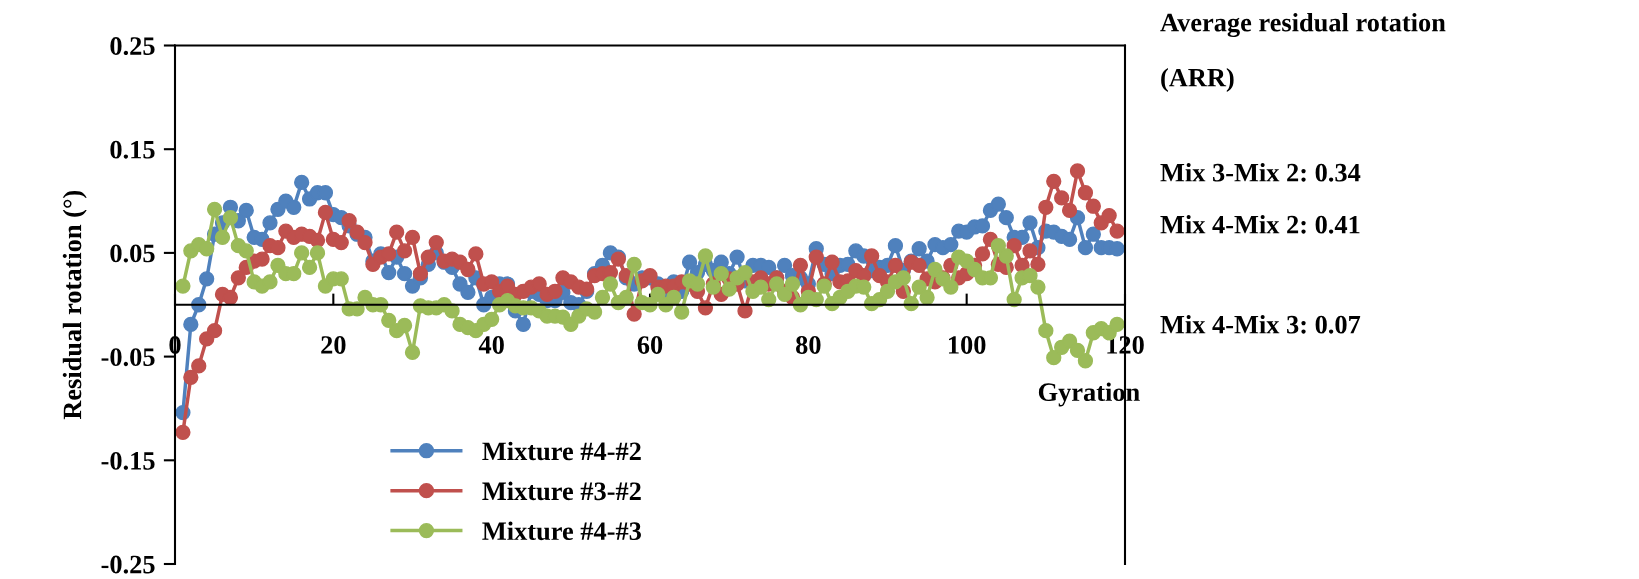 This screenshot has width=1639, height=579. What do you see at coordinates (132, 253) in the screenshot?
I see `y-tick-label: 0.05` at bounding box center [132, 253].